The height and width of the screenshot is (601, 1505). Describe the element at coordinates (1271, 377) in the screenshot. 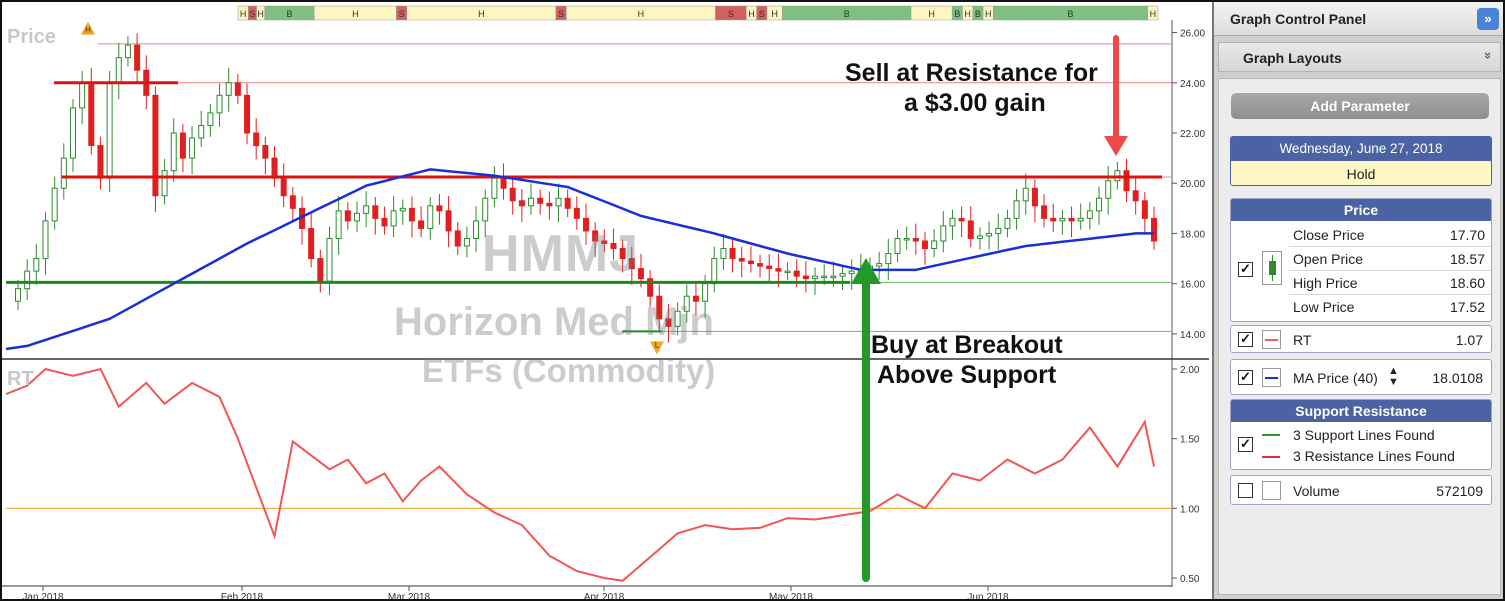

I see `ma-color-swatch` at that location.